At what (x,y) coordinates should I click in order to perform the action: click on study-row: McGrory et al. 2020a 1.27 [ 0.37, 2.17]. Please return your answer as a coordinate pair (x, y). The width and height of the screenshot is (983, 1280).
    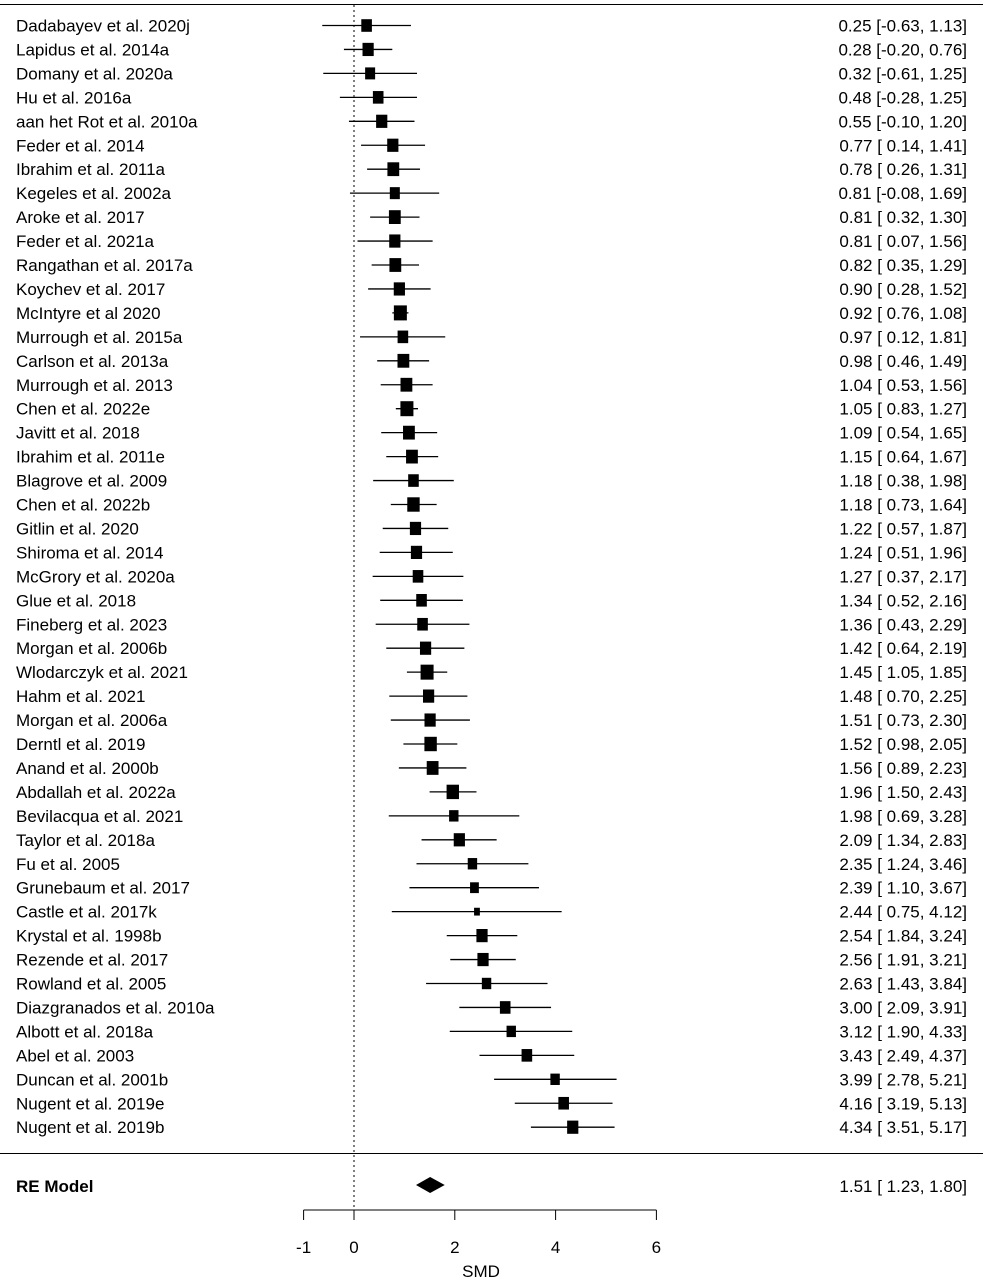
    Looking at the image, I should click on (491, 576).